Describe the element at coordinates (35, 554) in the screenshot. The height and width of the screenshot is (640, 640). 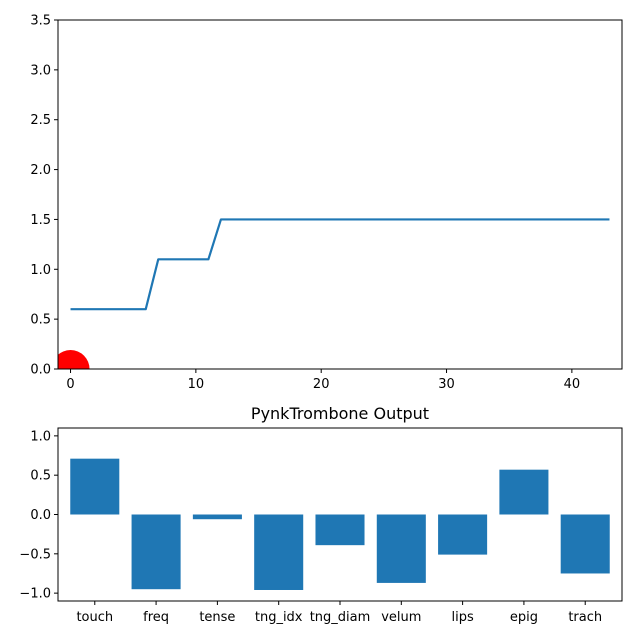
I see `y-tick-label: −0.5` at that location.